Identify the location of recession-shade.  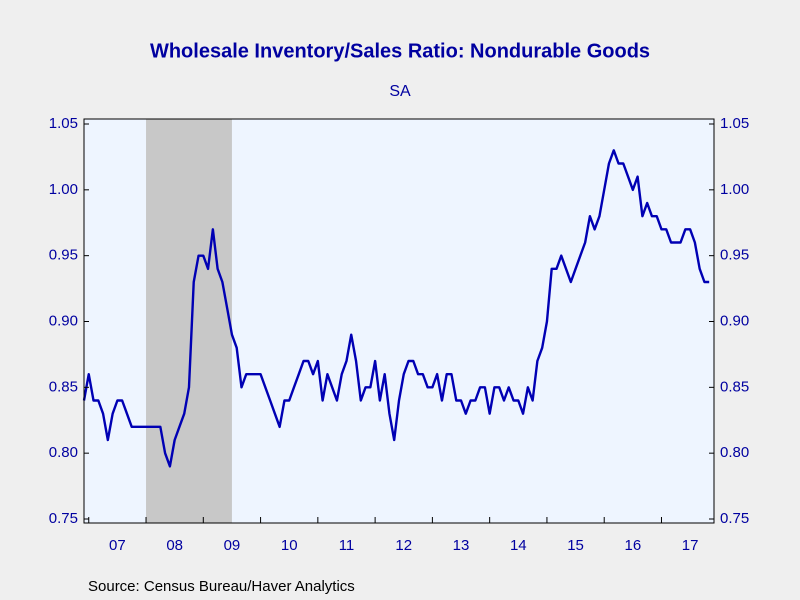
(189, 321).